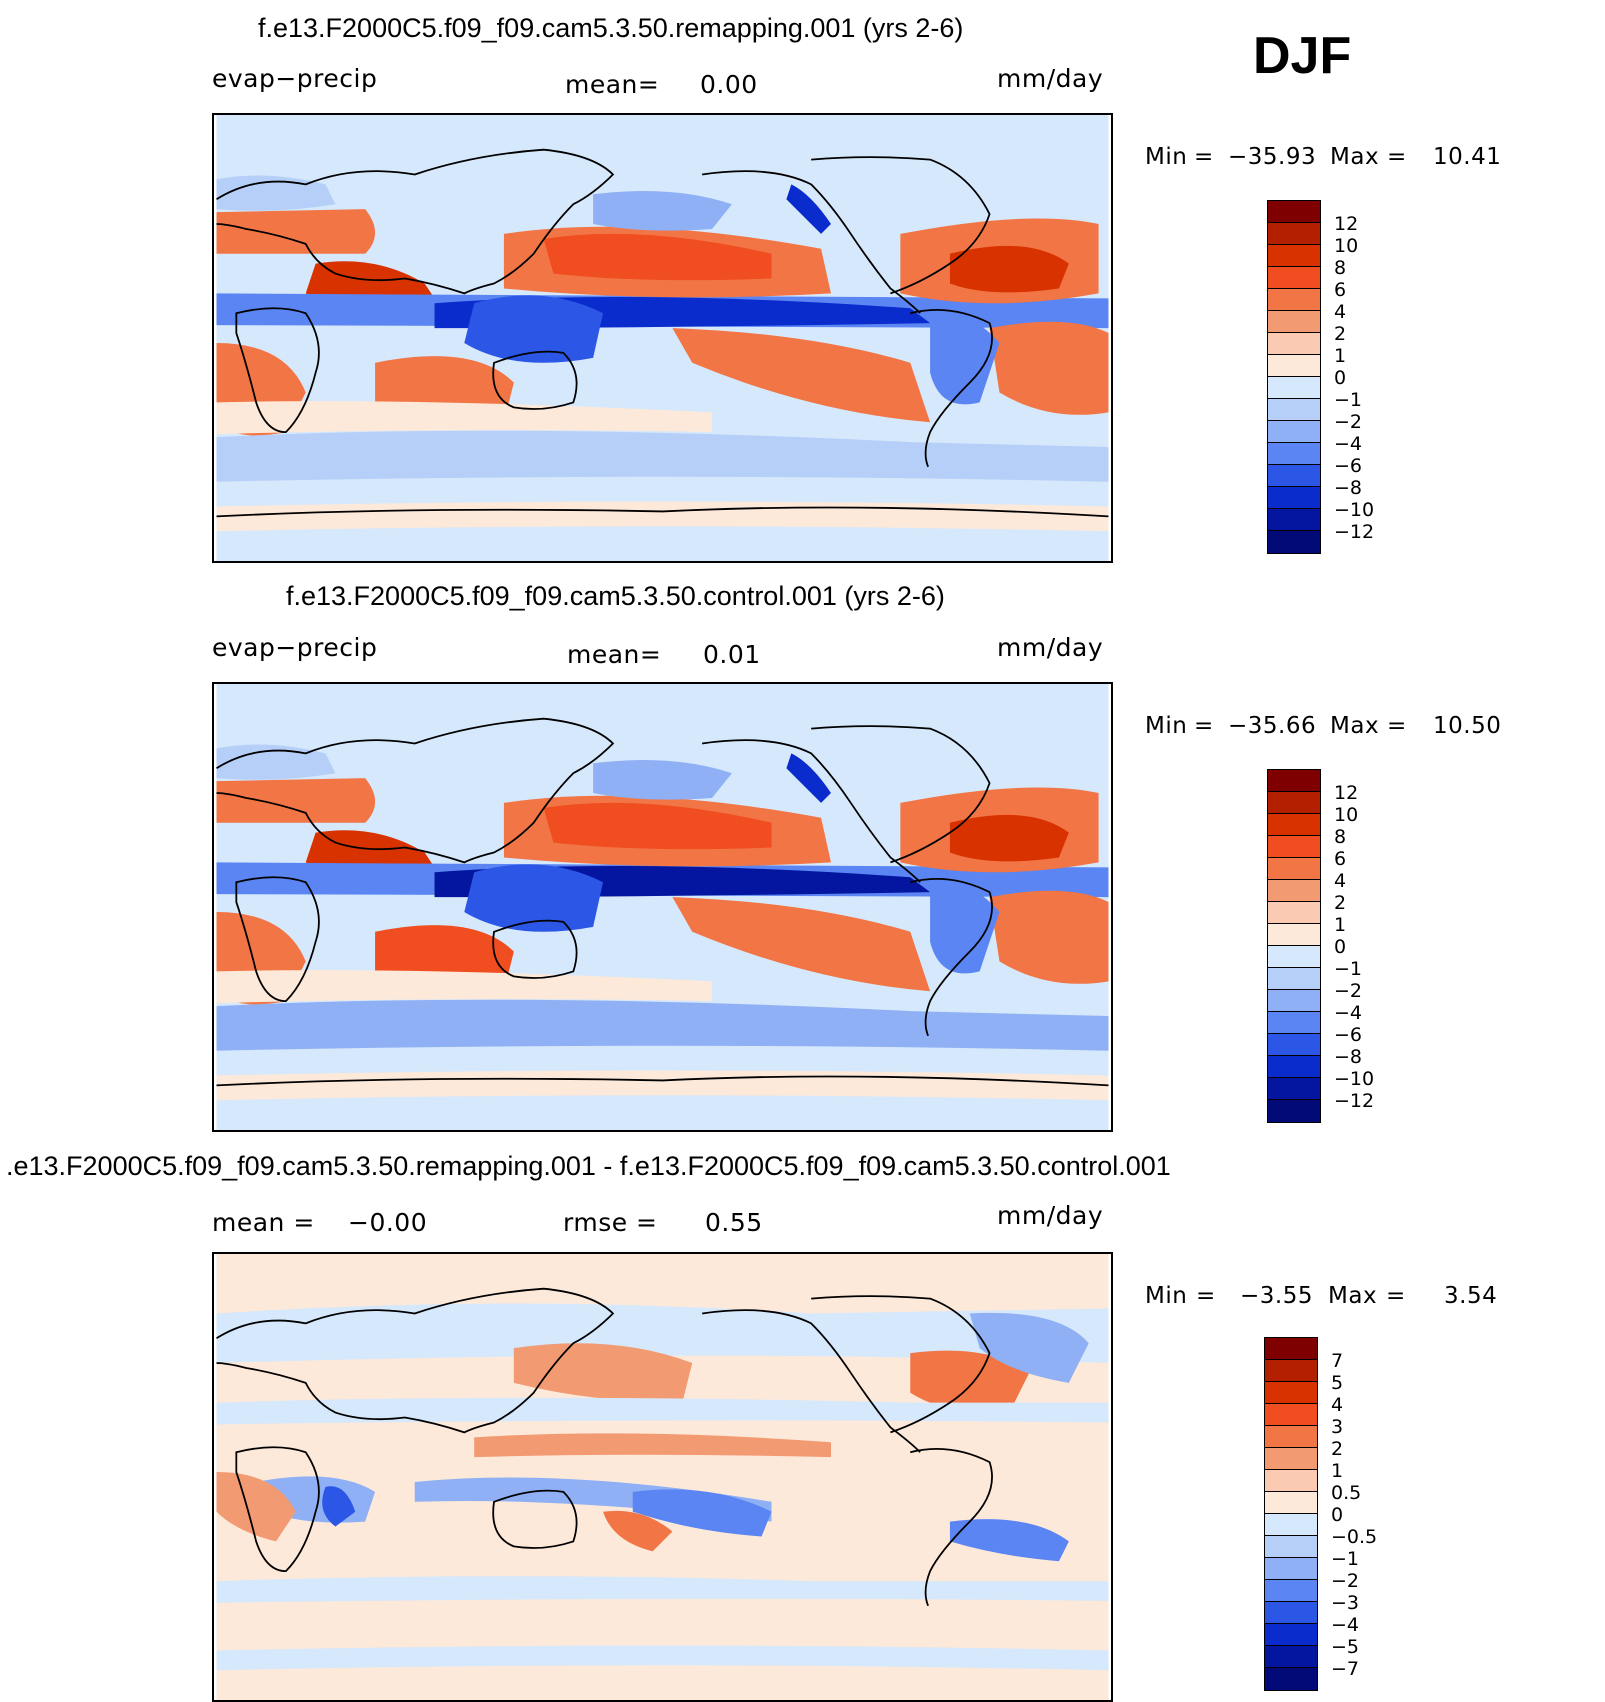  What do you see at coordinates (1340, 334) in the screenshot?
I see `panel1-tick: 2` at bounding box center [1340, 334].